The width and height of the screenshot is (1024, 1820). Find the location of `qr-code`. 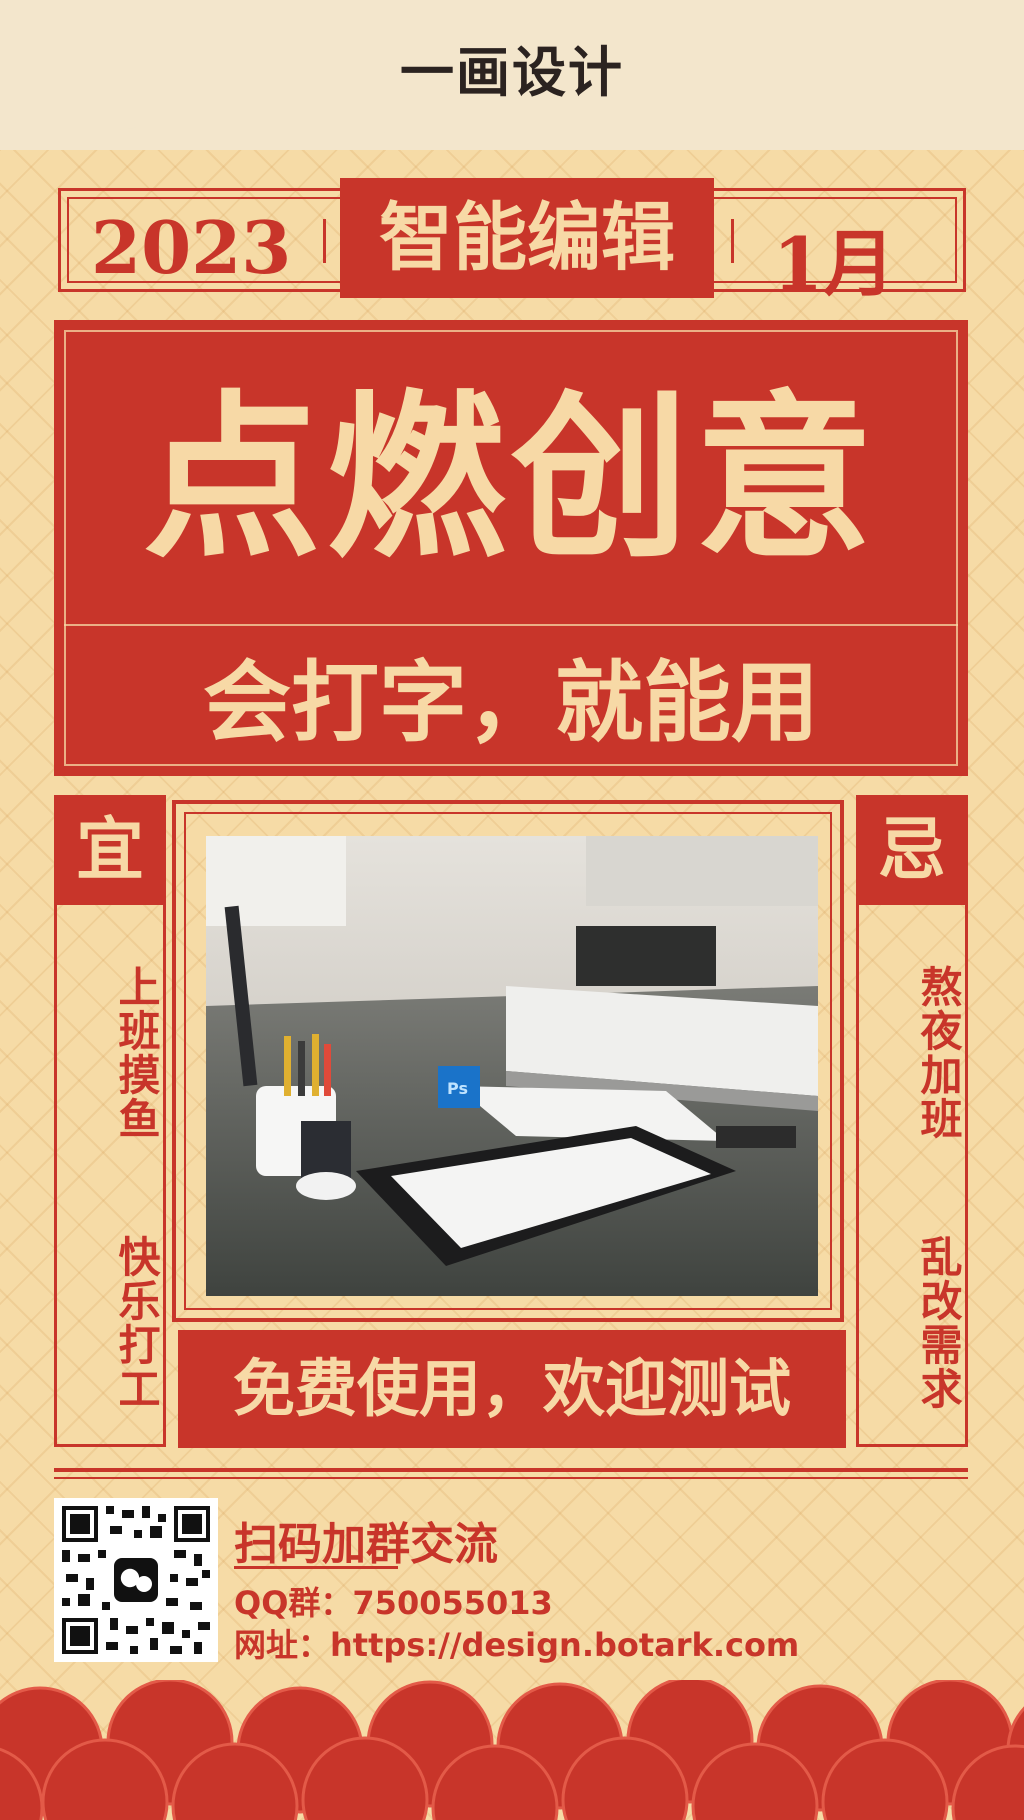

qr-code is located at coordinates (136, 1580).